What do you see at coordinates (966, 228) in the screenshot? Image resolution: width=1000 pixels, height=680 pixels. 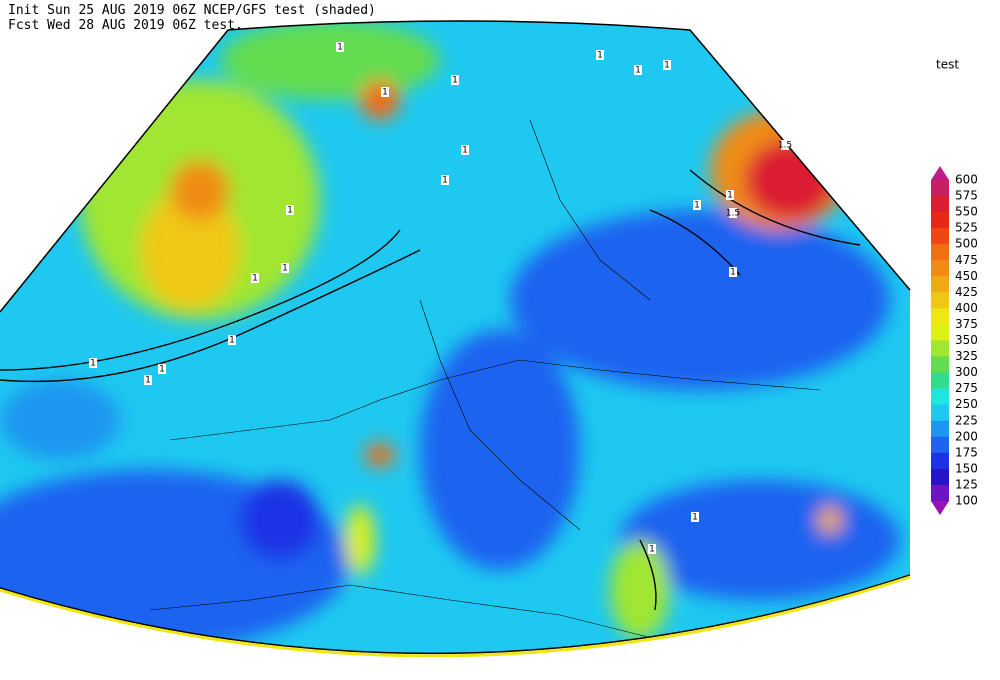 I see `colorbar-label: 525` at bounding box center [966, 228].